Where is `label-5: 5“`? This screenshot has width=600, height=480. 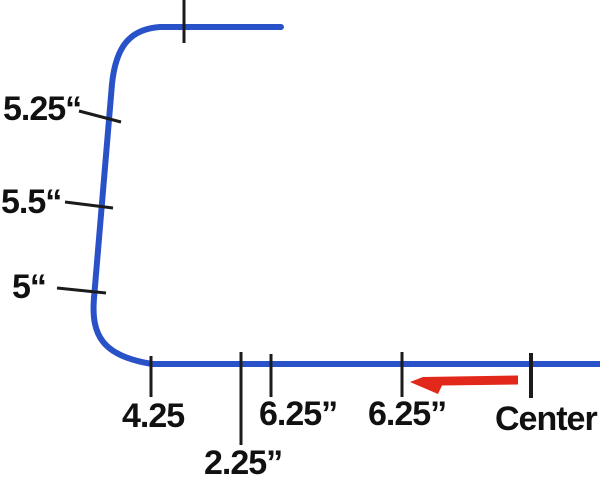
label-5: 5“ is located at coordinates (29, 287).